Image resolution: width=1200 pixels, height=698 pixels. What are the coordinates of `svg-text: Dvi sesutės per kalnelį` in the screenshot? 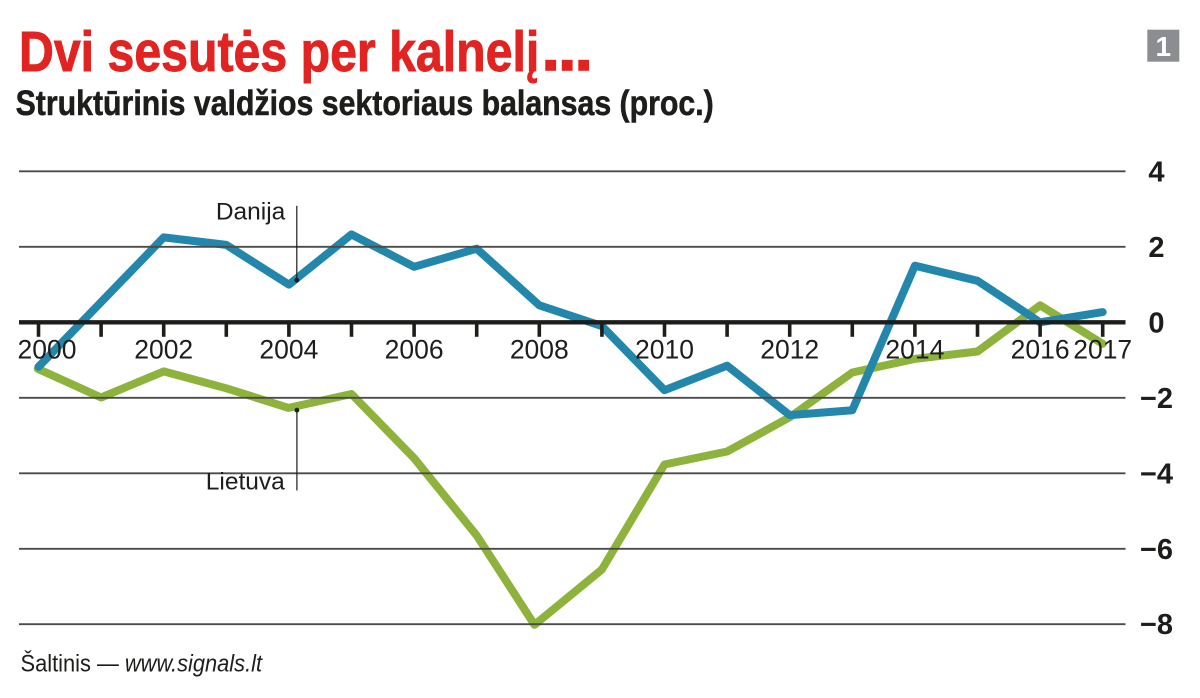 It's located at (279, 52).